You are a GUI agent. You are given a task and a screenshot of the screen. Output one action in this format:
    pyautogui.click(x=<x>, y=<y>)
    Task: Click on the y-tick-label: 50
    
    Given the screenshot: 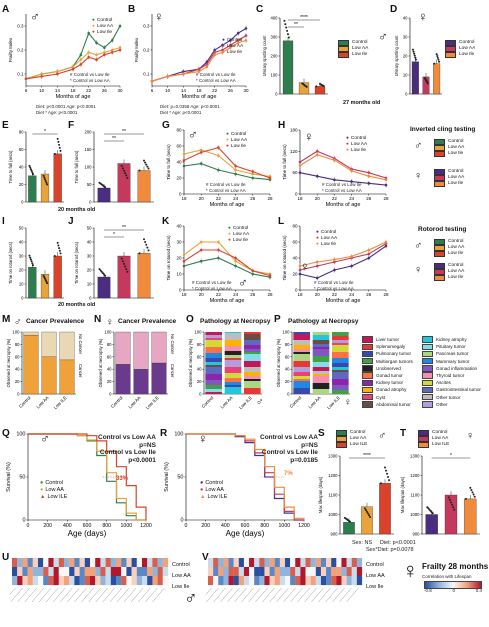 What is the action you would take?
    pyautogui.click(x=22, y=478)
    